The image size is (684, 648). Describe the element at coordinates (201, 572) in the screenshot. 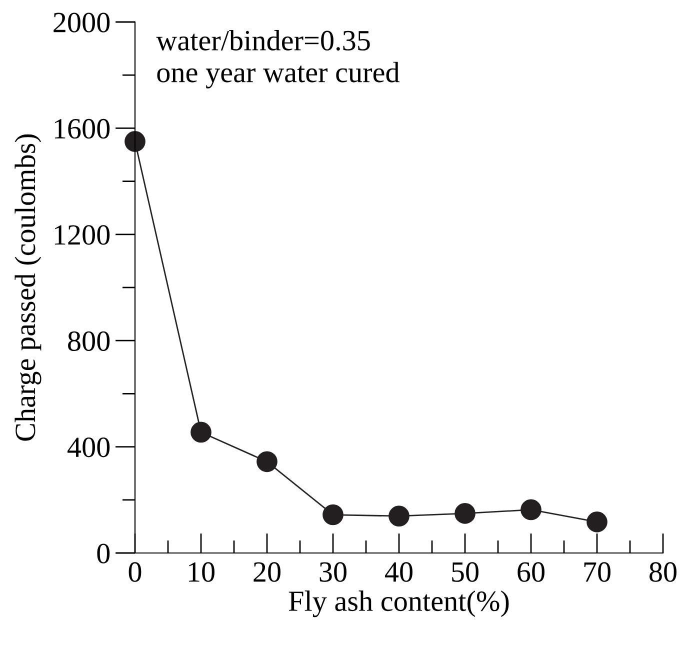

I see `x-tick-label: 10` at that location.